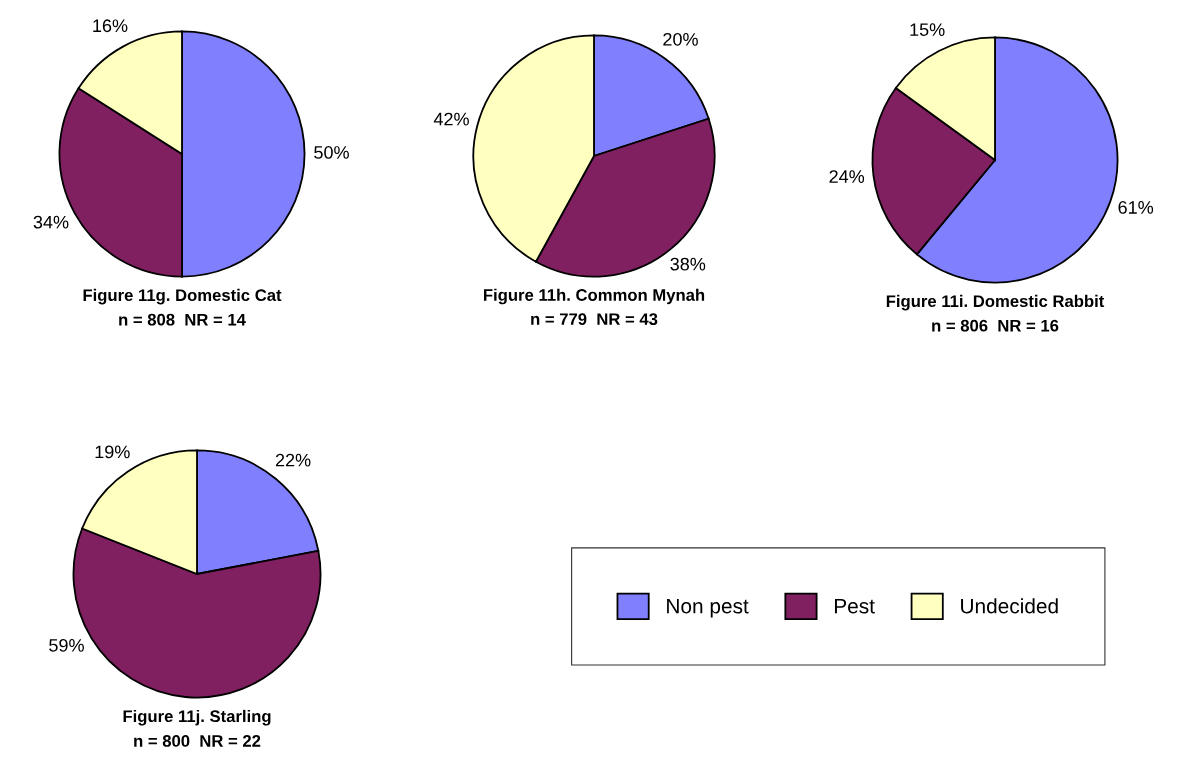 Image resolution: width=1184 pixels, height=758 pixels. What do you see at coordinates (451, 119) in the screenshot?
I see `data-label: 42%` at bounding box center [451, 119].